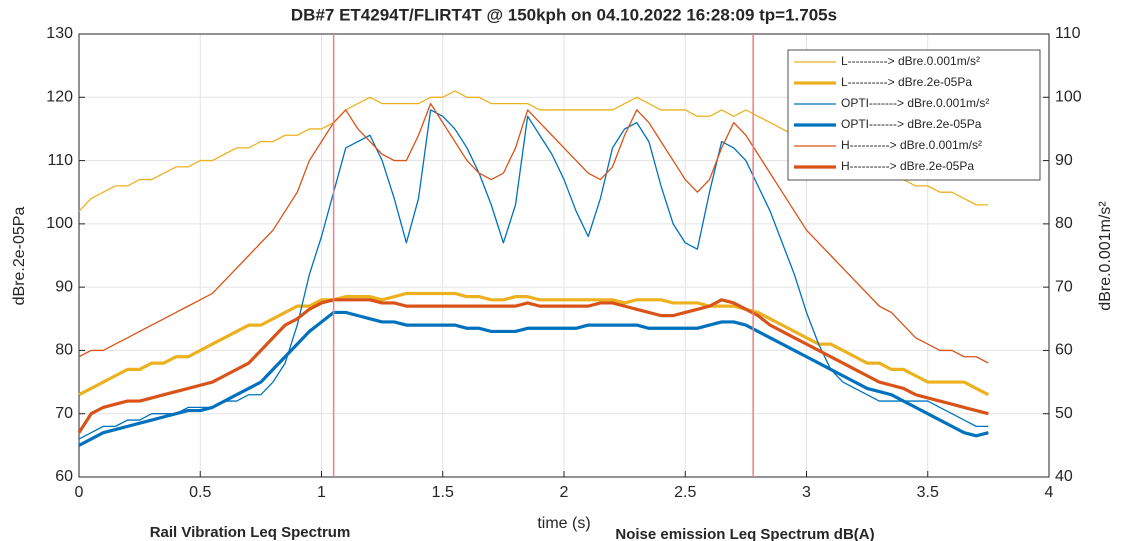 This screenshot has width=1124, height=541. I want to click on x-tick-label: 1.5, so click(443, 492).